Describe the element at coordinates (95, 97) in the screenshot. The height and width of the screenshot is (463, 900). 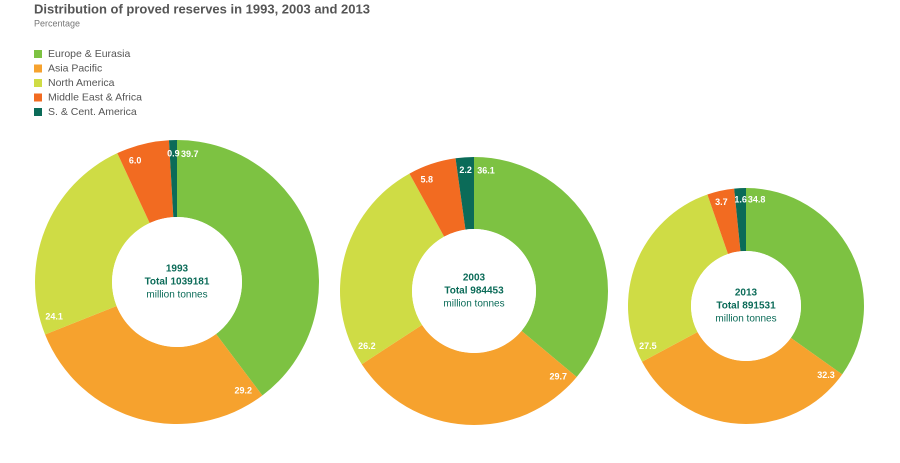
I see `legend-label: Middle East & Africa` at that location.